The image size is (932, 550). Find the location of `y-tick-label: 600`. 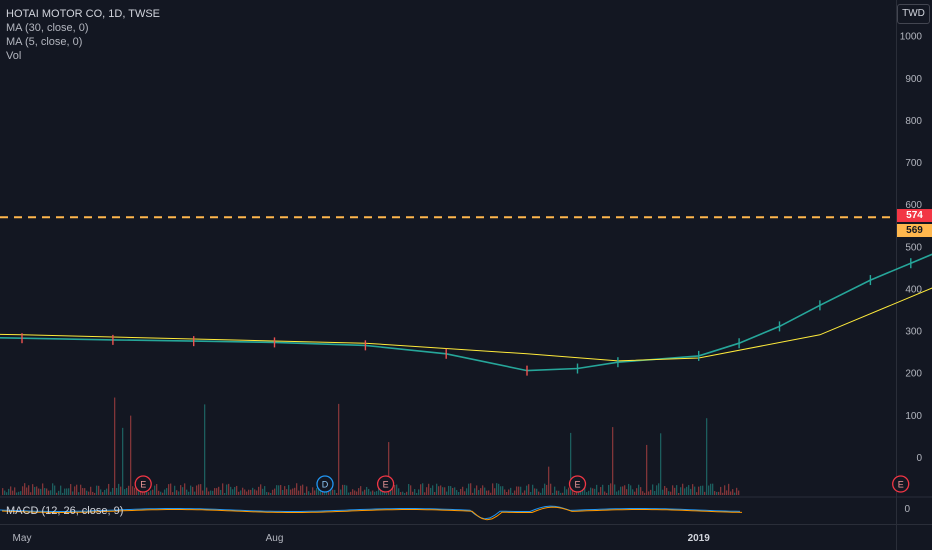

y-tick-label: 600 is located at coordinates (913, 205).